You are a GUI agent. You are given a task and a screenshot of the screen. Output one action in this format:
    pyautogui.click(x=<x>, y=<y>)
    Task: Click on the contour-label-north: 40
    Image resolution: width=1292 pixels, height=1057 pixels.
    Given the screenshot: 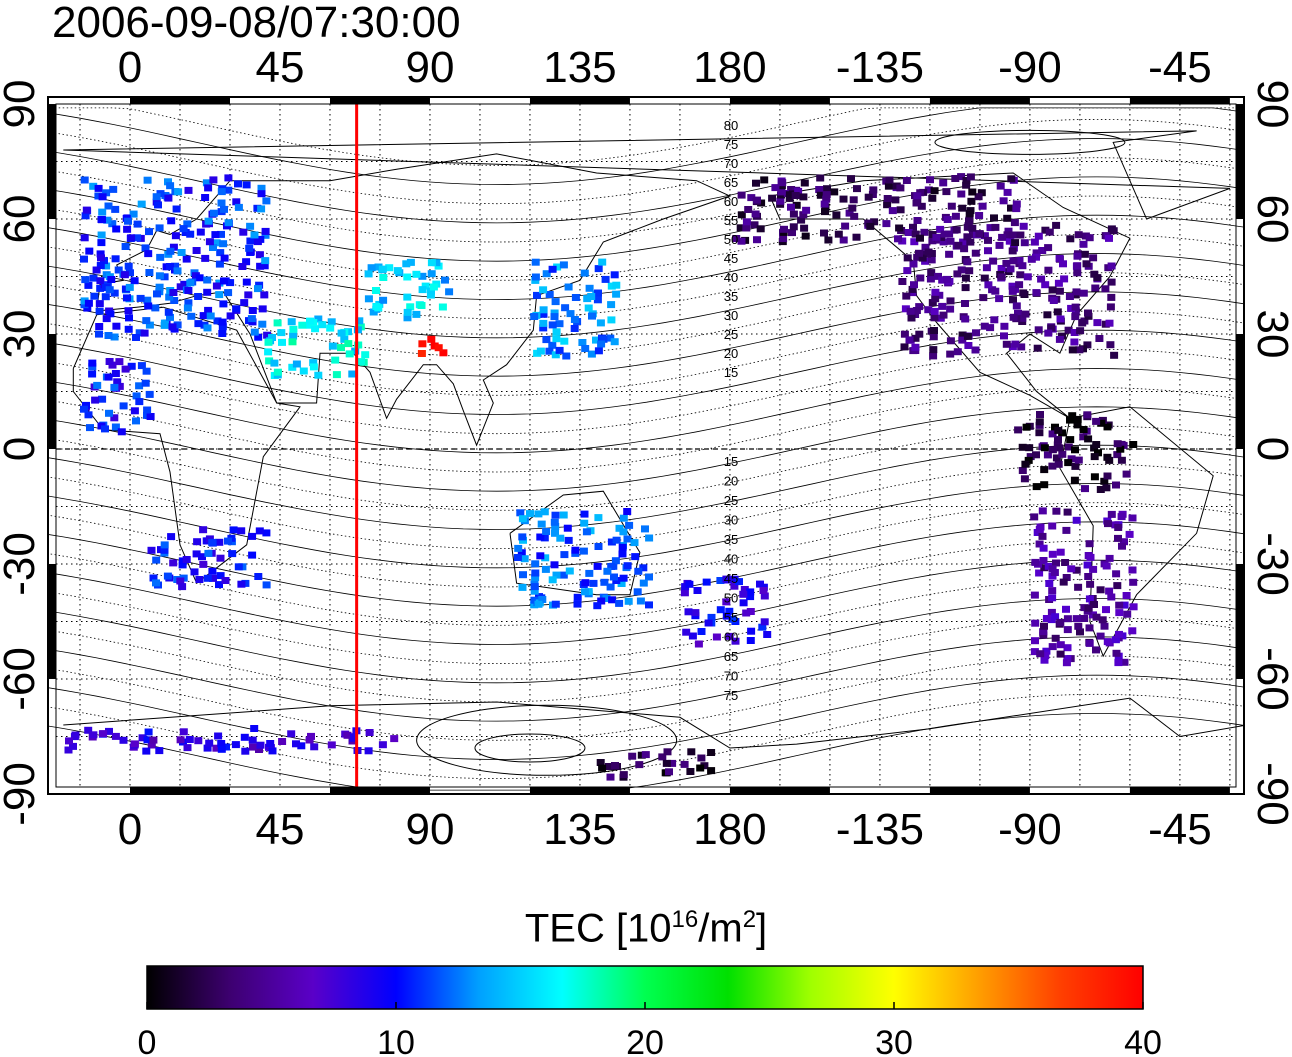 What is the action you would take?
    pyautogui.click(x=731, y=277)
    